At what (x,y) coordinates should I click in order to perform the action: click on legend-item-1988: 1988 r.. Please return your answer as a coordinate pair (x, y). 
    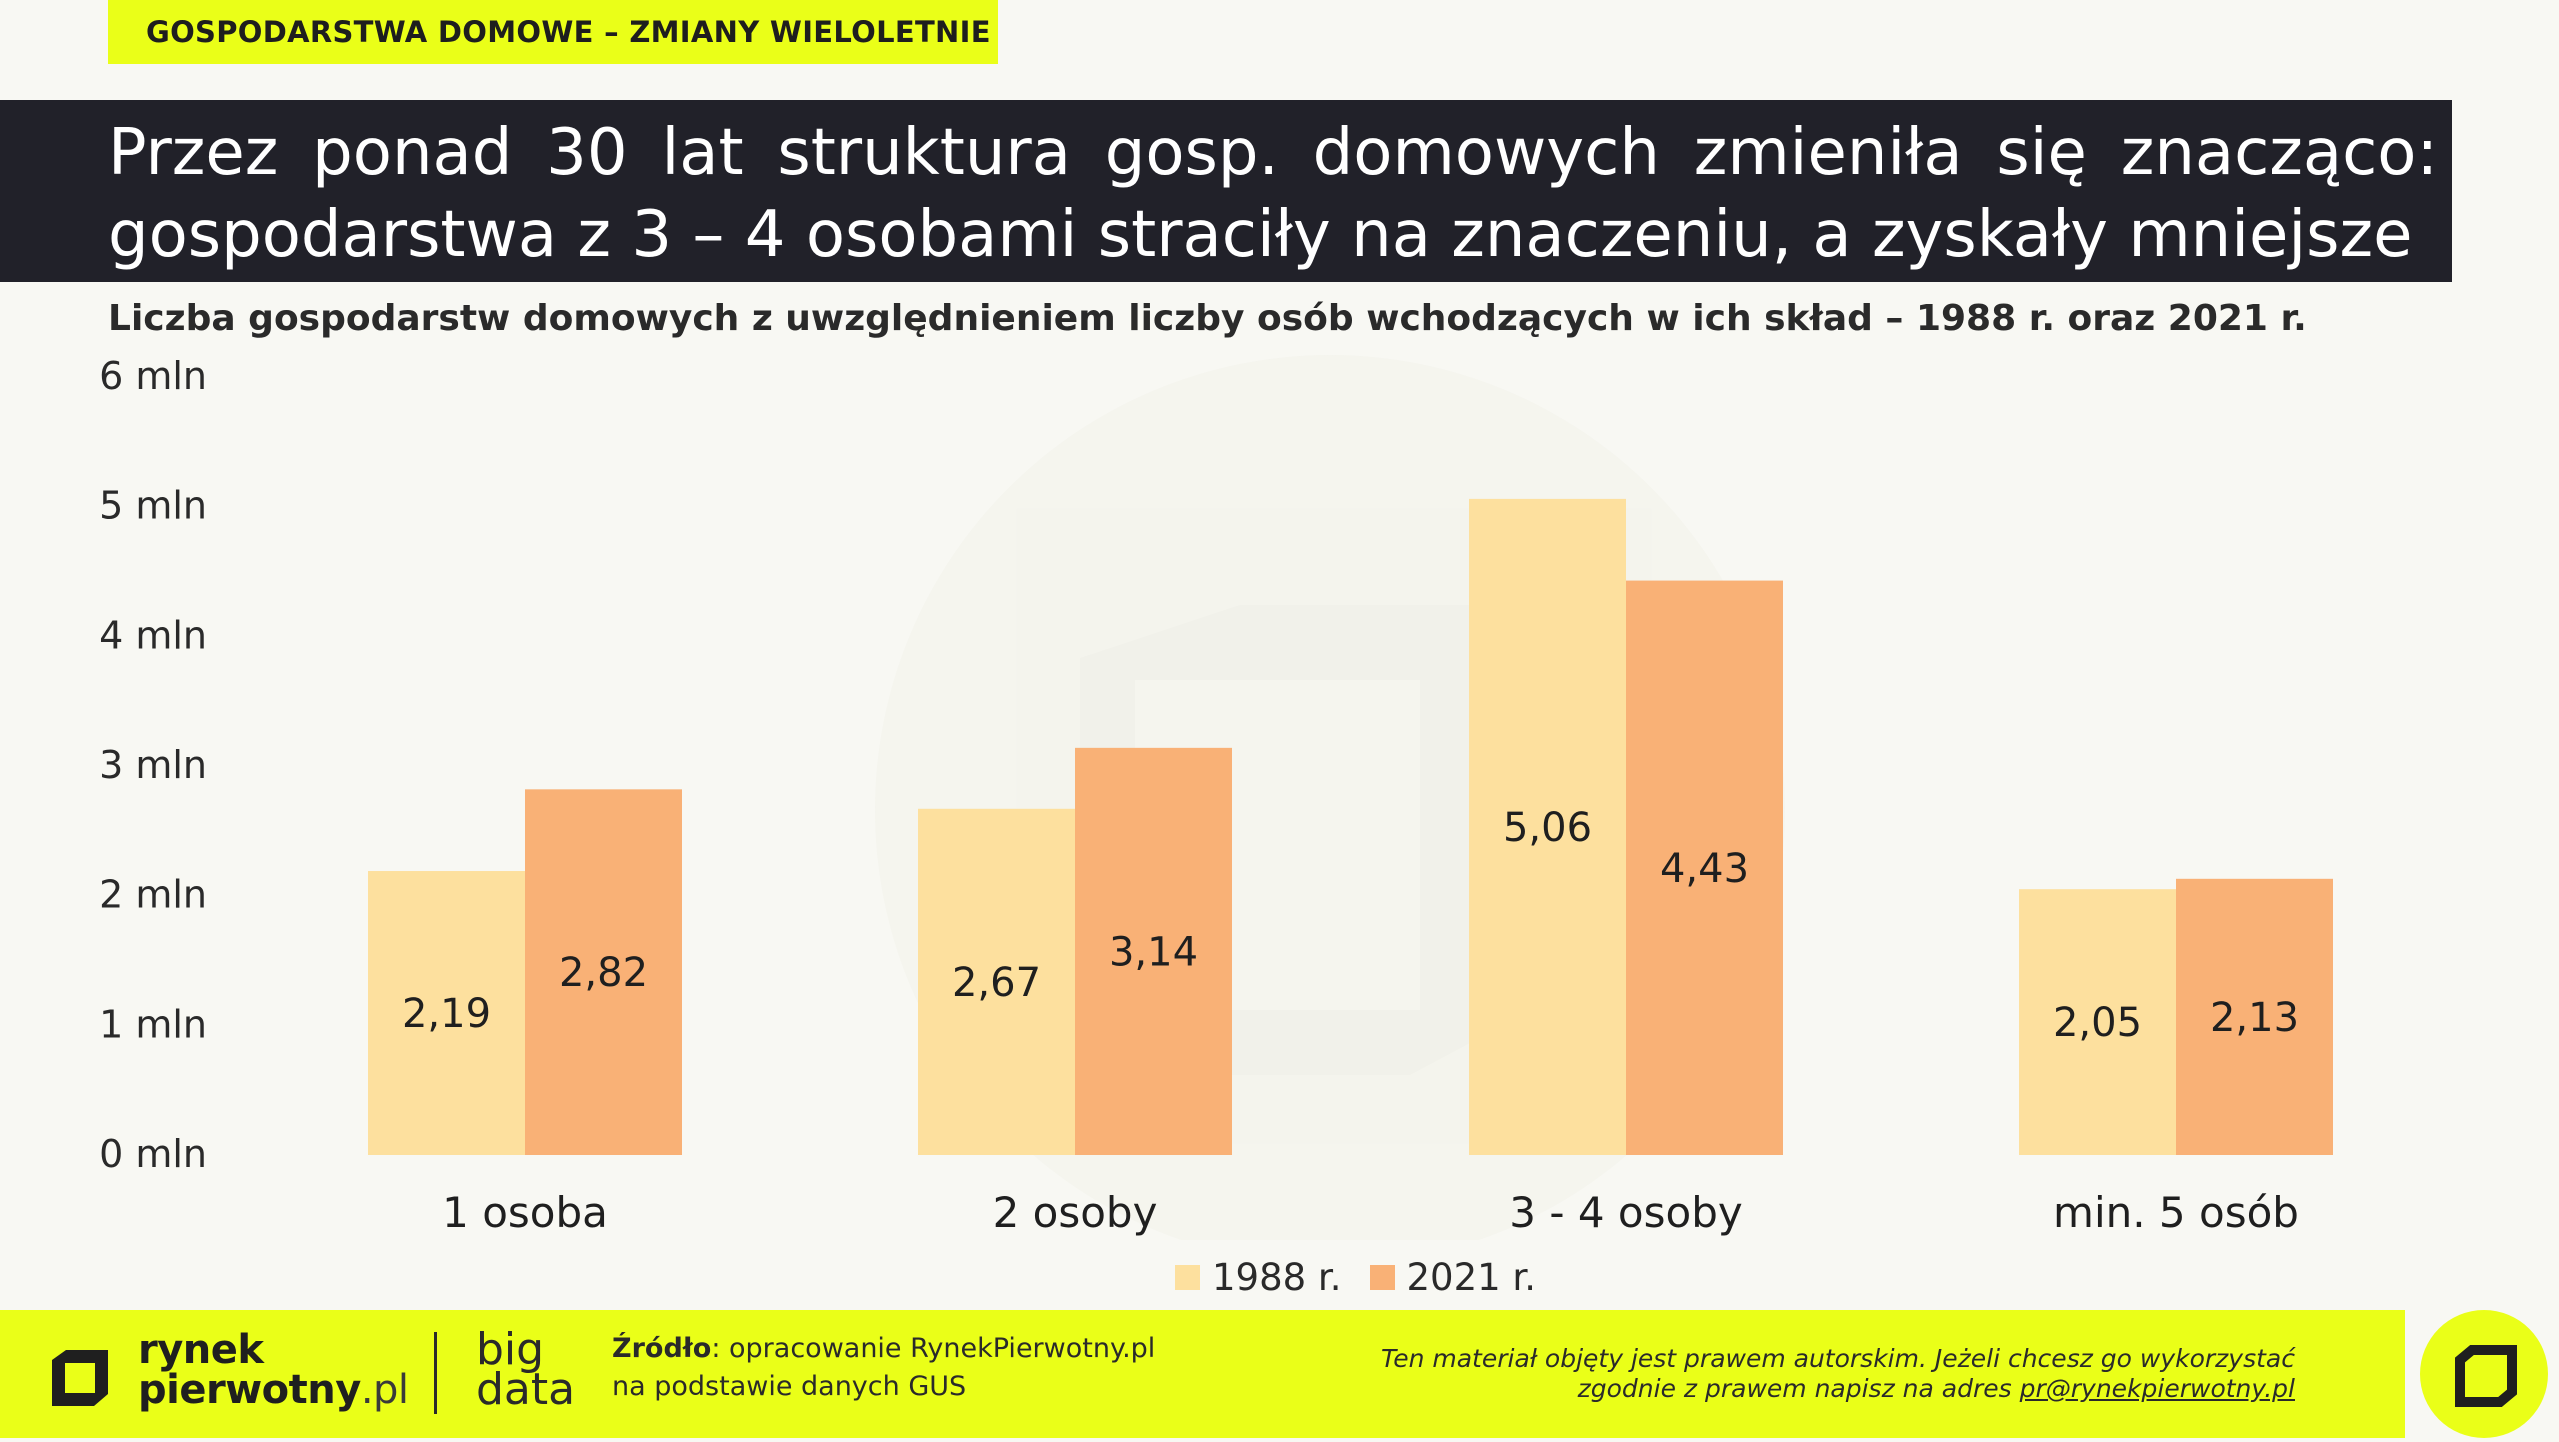
    Looking at the image, I should click on (1258, 1277).